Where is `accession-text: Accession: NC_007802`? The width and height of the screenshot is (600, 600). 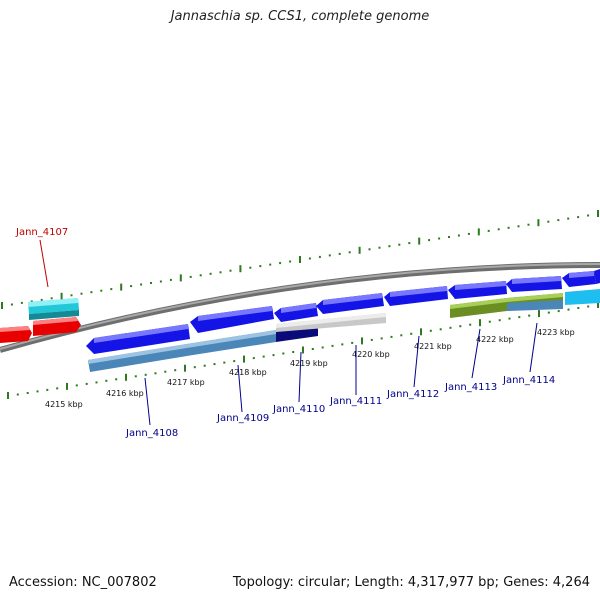
accession-text: Accession: NC_007802 is located at coordinates (83, 582).